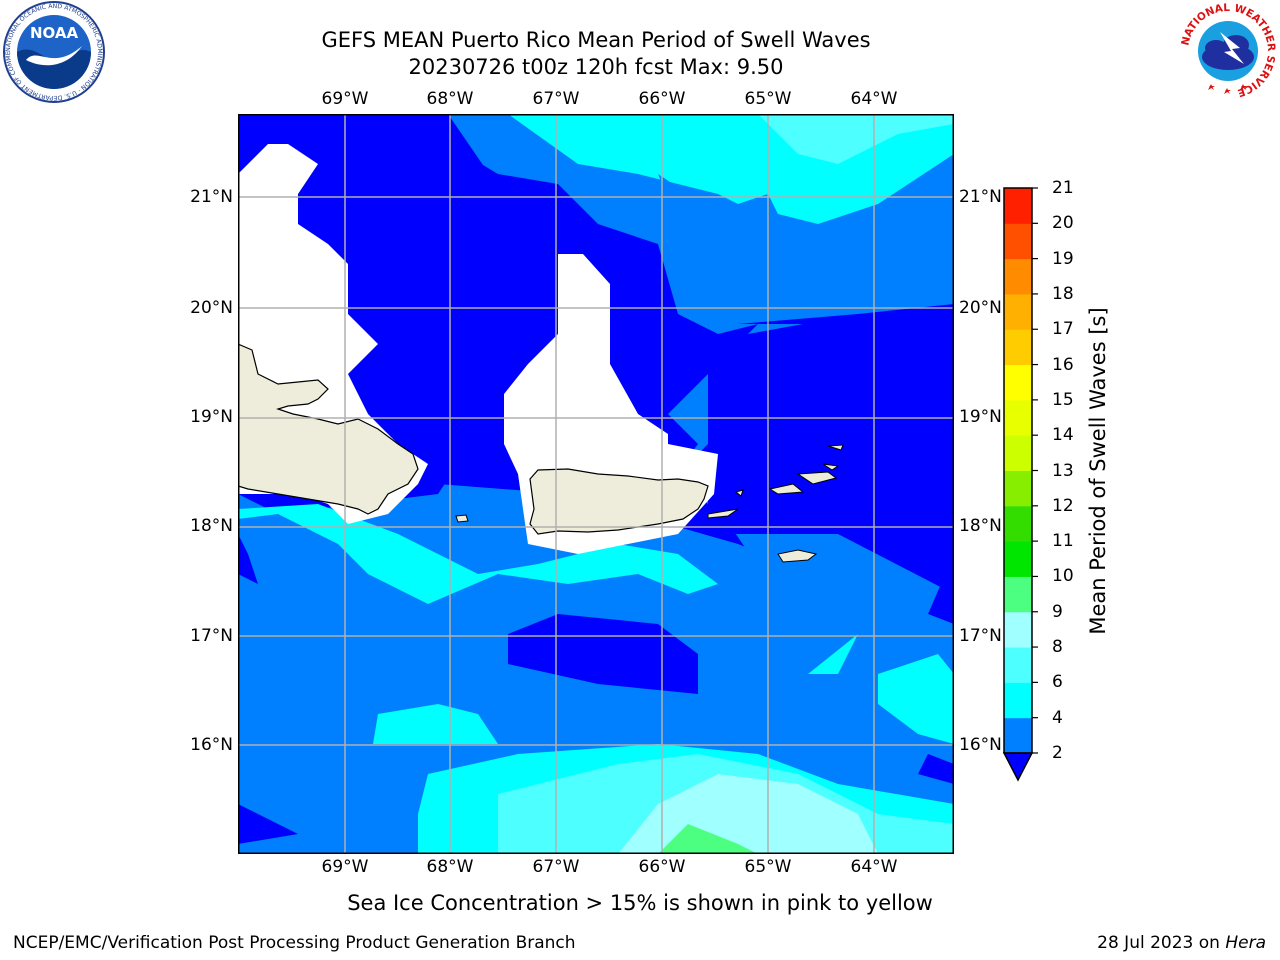 Image resolution: width=1280 pixels, height=960 pixels. I want to click on lat-label-right: 18°N, so click(980, 526).